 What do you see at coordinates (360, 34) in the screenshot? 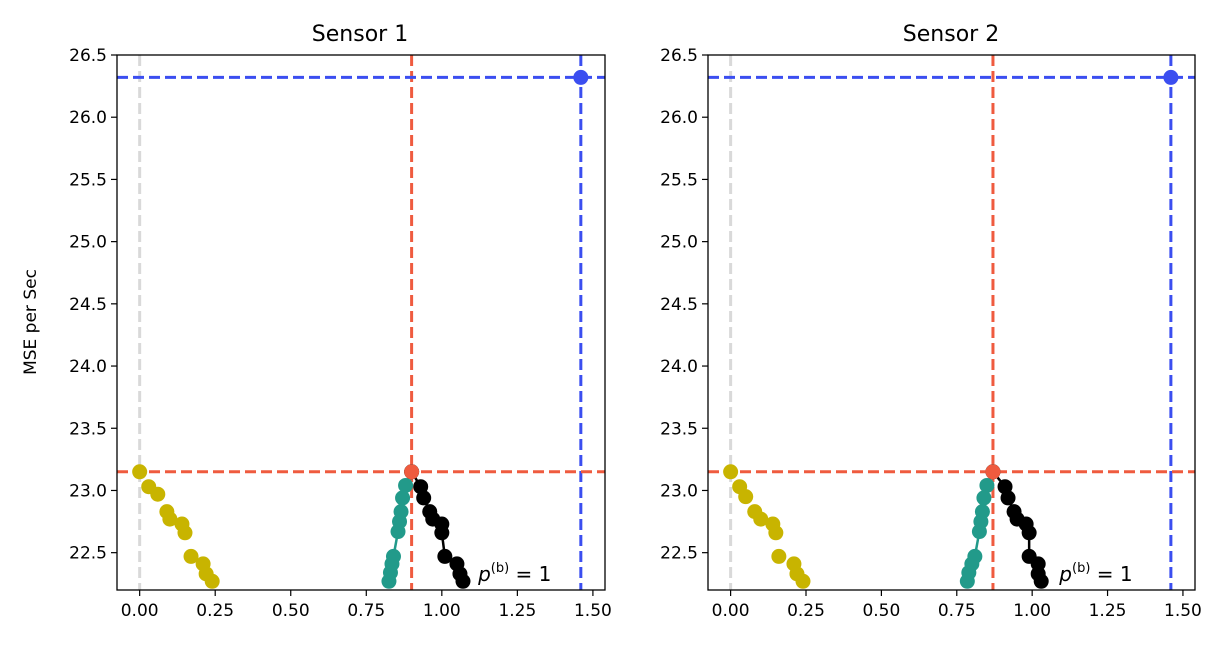
I see `chart-title: Sensor 1` at bounding box center [360, 34].